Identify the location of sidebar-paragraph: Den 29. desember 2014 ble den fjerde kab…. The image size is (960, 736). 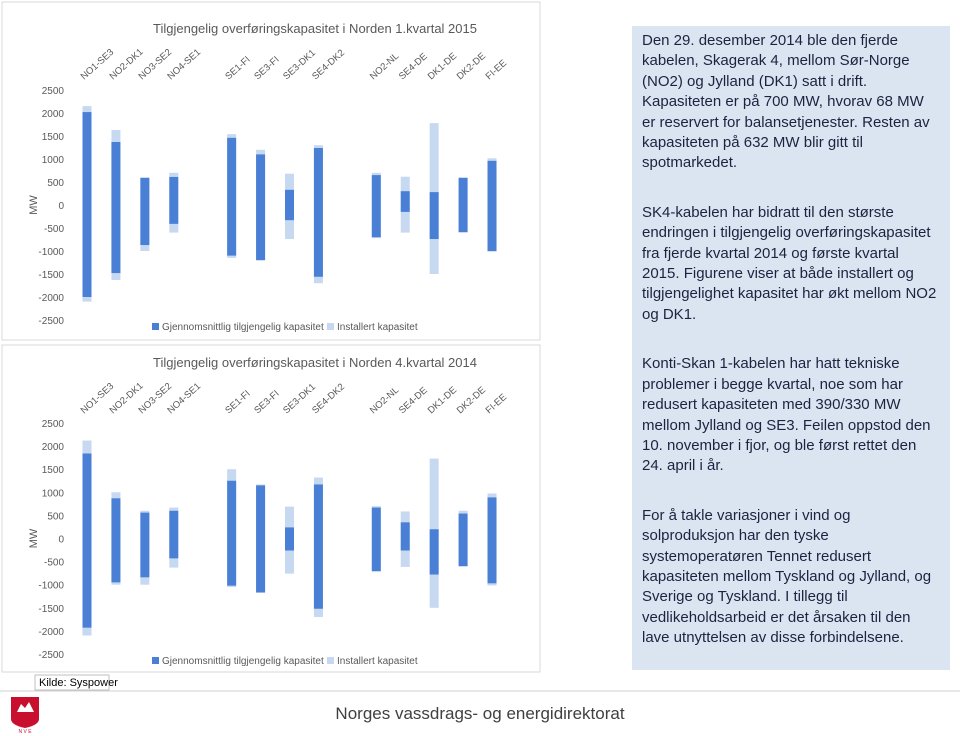
(786, 102).